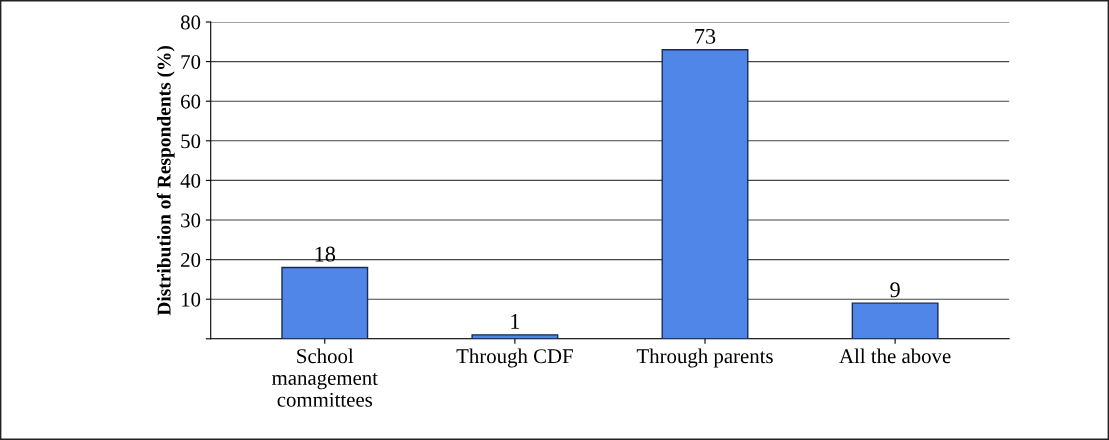 The image size is (1109, 440). I want to click on y-tick-label: 60, so click(191, 101).